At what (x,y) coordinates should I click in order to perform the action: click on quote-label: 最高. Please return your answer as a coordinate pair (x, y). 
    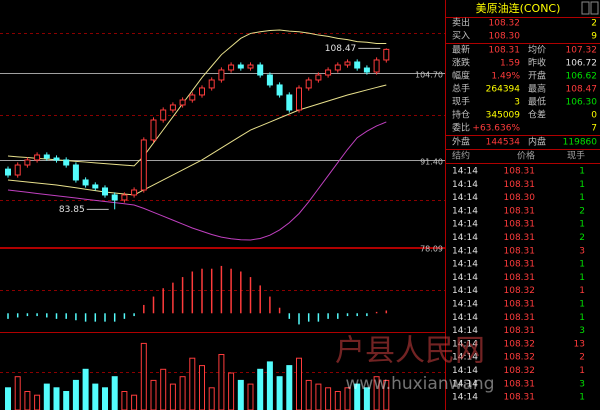
    Looking at the image, I should click on (537, 89).